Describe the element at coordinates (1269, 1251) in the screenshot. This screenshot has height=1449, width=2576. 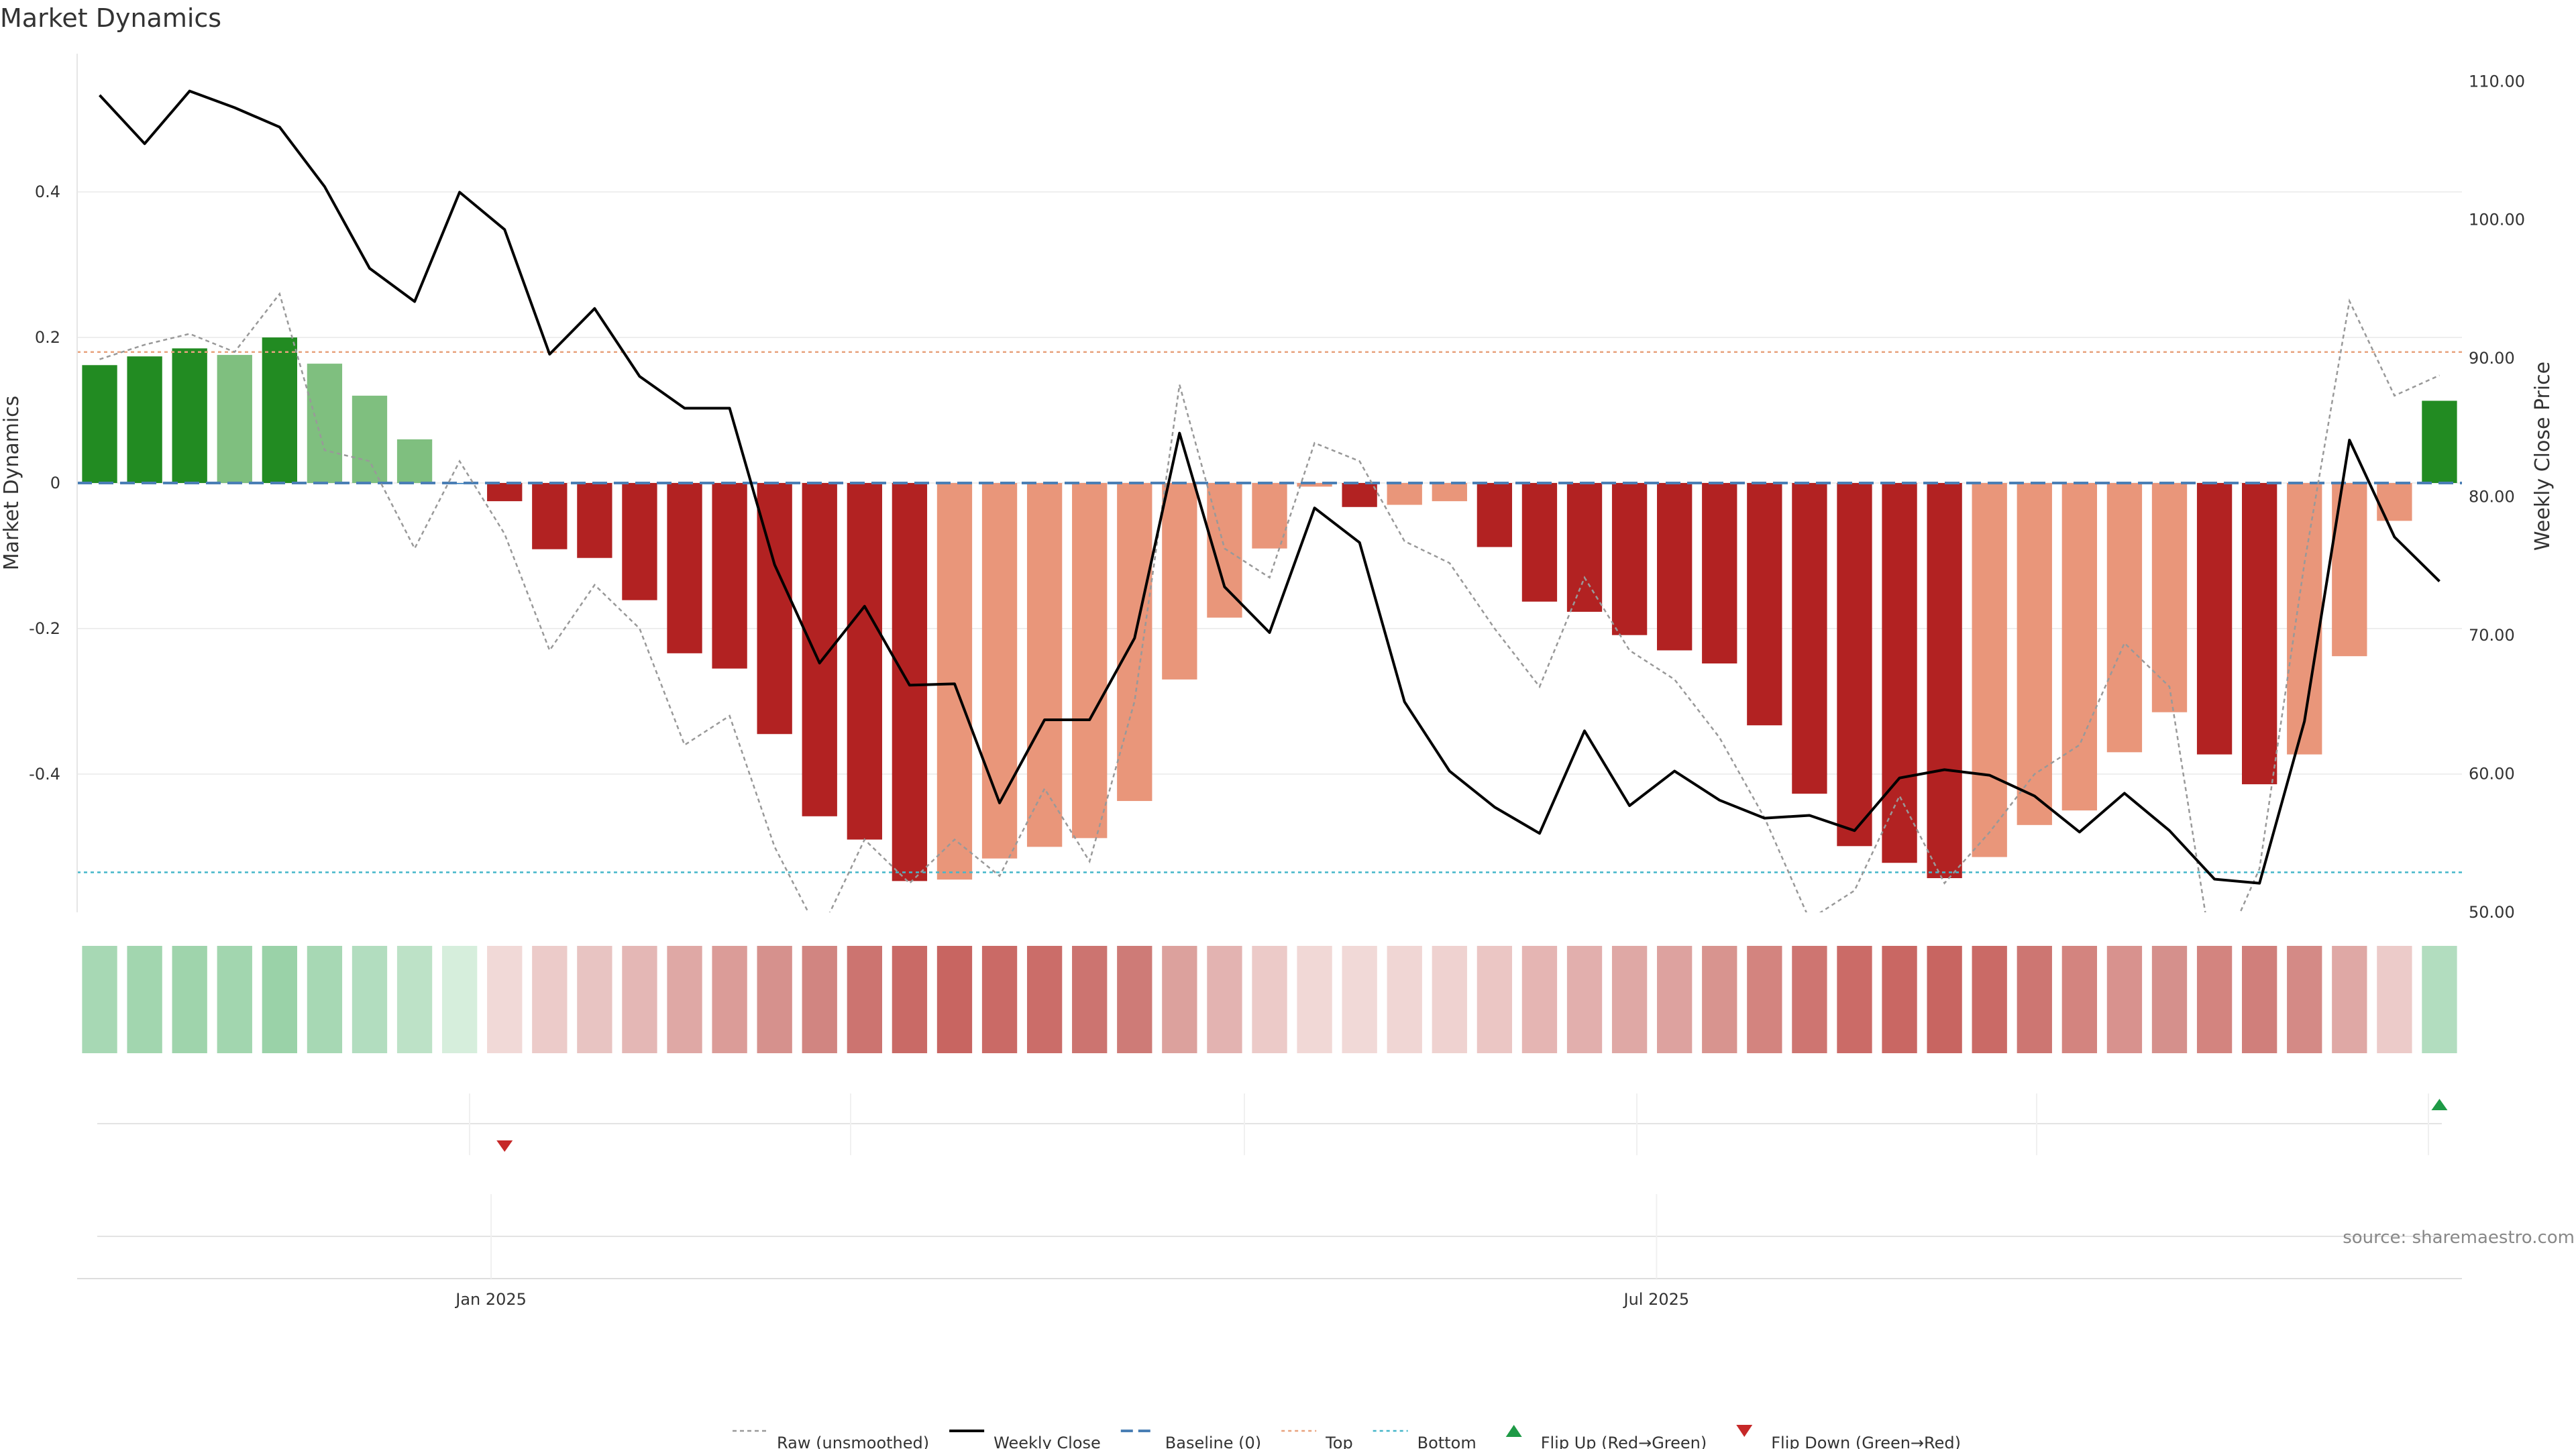
I see `bottom-panel: Jan 2025 Jul 2025` at that location.